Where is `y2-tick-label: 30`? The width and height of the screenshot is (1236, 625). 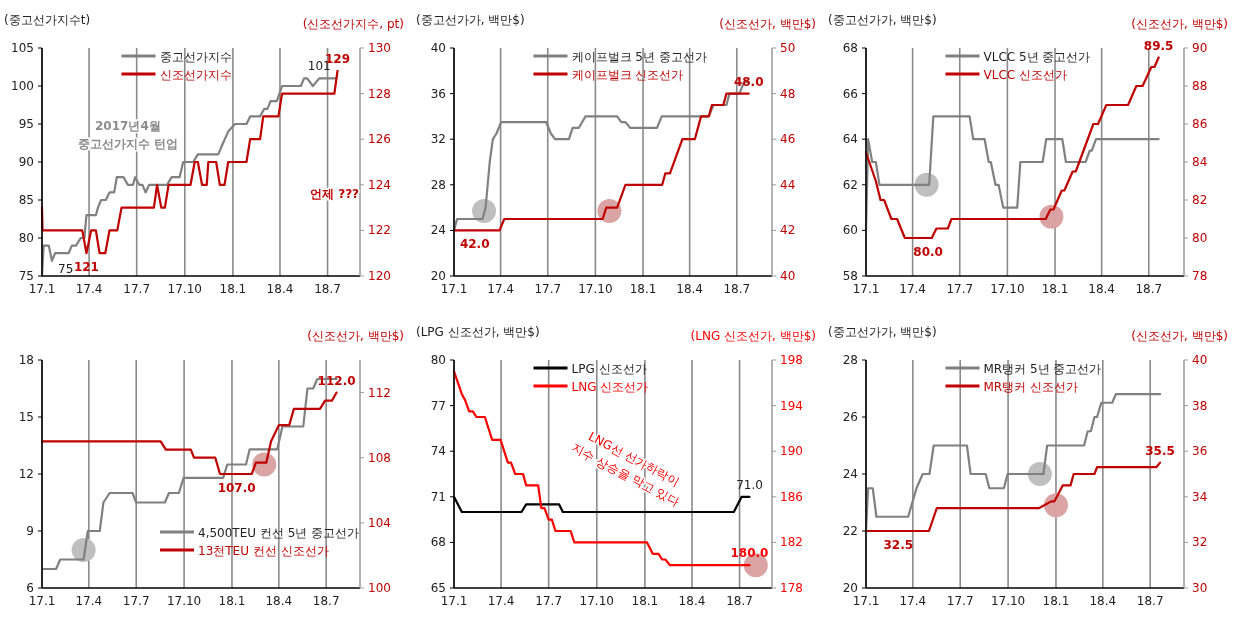
y2-tick-label: 30 is located at coordinates (1200, 588).